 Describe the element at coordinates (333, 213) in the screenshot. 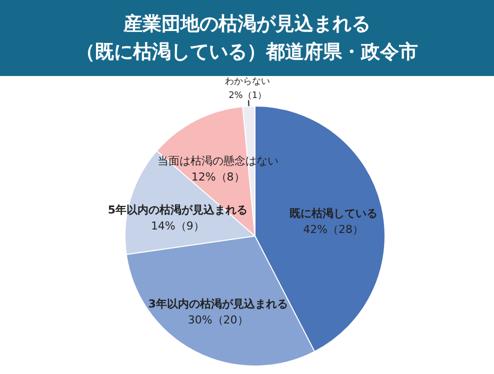

I see `slice-label: 既に枯渇している` at that location.